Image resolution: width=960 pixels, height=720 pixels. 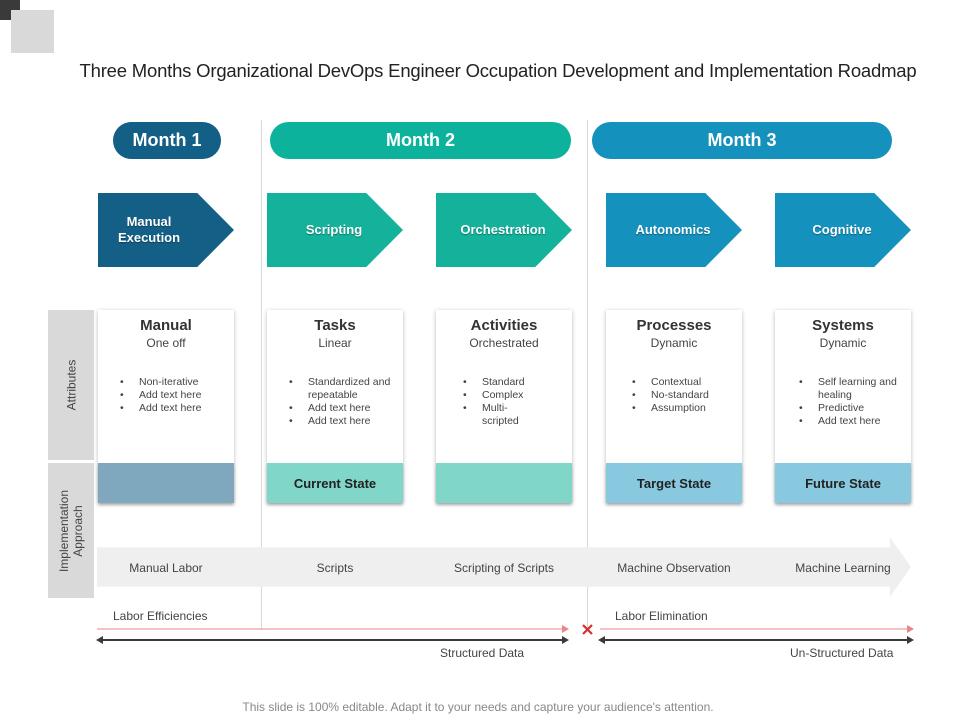 What do you see at coordinates (849, 389) in the screenshot?
I see `bullet-item: Self learning and healing` at bounding box center [849, 389].